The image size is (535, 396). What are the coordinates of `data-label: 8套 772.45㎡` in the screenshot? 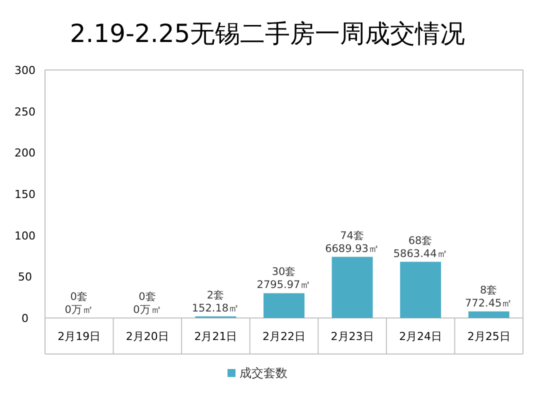 It's located at (488, 297).